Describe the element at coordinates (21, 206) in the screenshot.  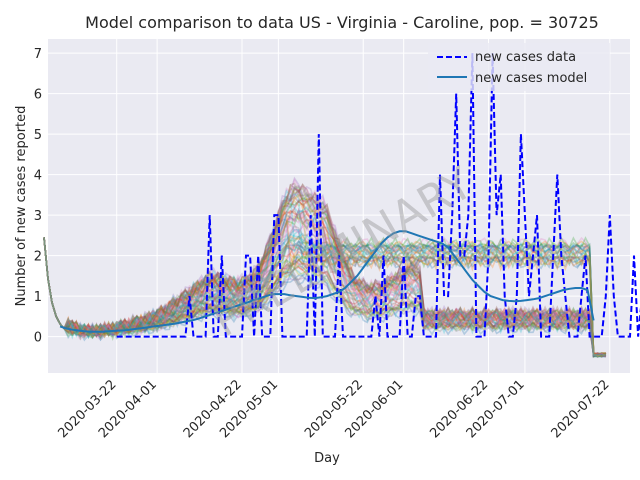
I see `y-axis-label: Number of new cases reported` at that location.